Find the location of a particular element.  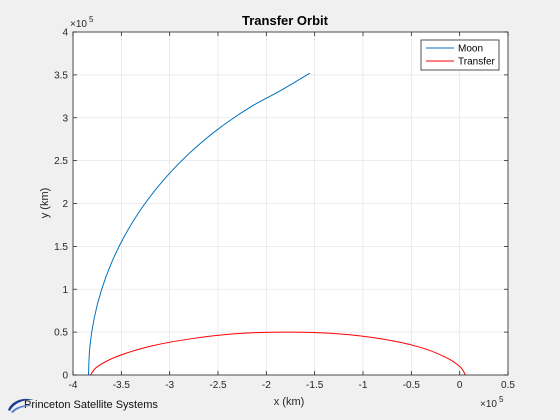

legend-box is located at coordinates (460, 55).